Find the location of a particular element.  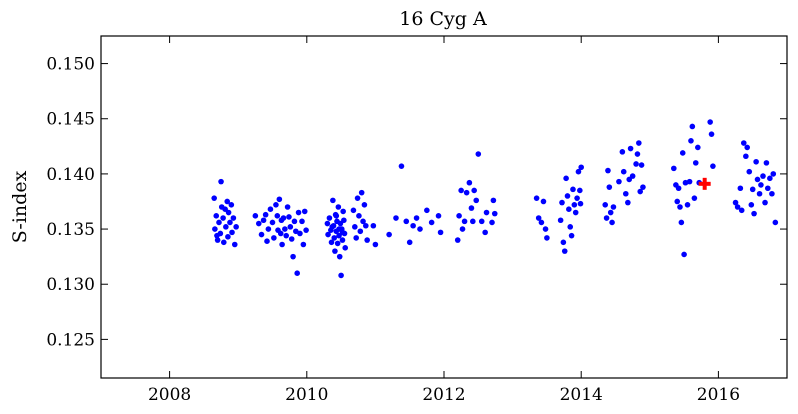

y-tick-label: 0.125 is located at coordinates (70, 340).